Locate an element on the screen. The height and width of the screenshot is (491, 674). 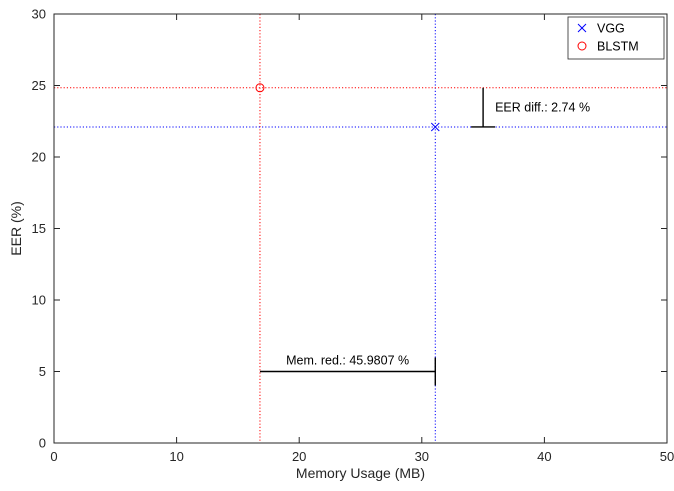
y-tick-label: 20 is located at coordinates (39, 157).